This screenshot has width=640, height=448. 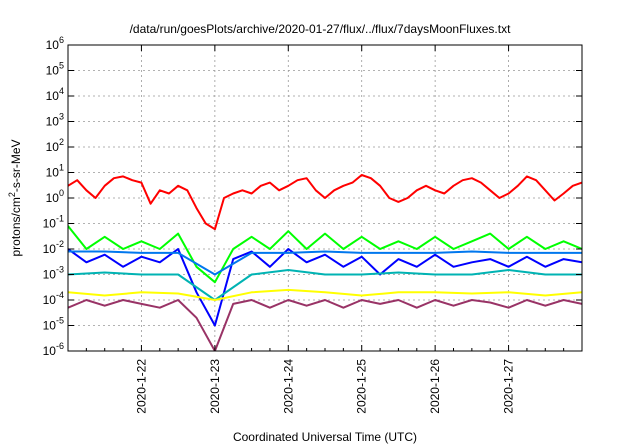 I want to click on x-tick-label: 2020-1-25, so click(x=362, y=386).